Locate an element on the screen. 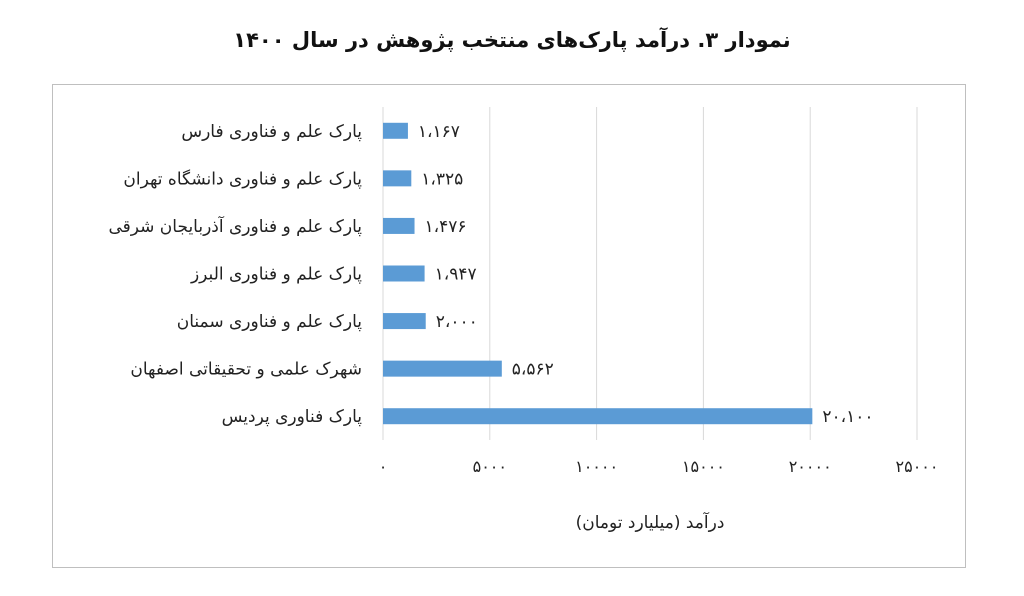 The image size is (1024, 596). data-label: ۲،۰۰۰ is located at coordinates (457, 322).